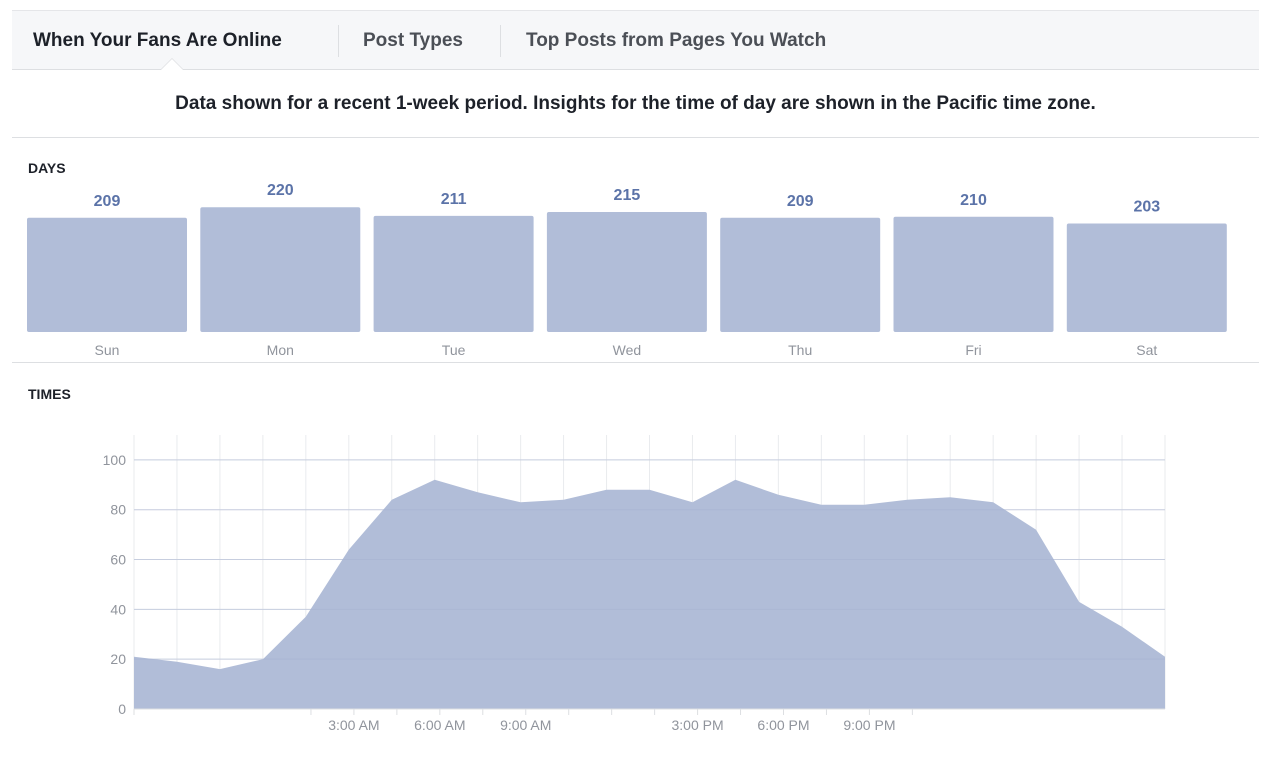 This screenshot has height=768, width=1269. Describe the element at coordinates (525, 725) in the screenshot. I see `x-tick-label: 9:00 AM` at that location.